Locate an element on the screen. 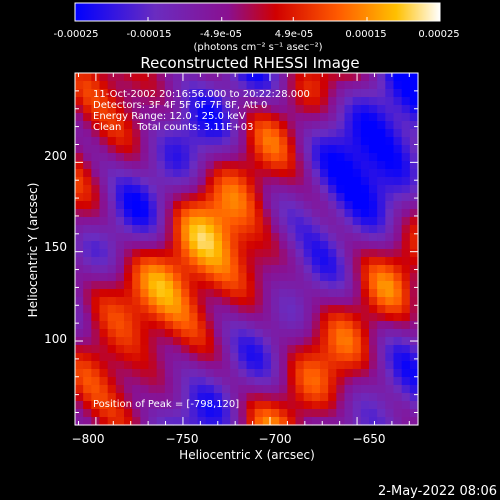 This screenshot has height=500, width=500. annotation-energy: Energy Range: 12.0 - 25.0 keV is located at coordinates (169, 116).